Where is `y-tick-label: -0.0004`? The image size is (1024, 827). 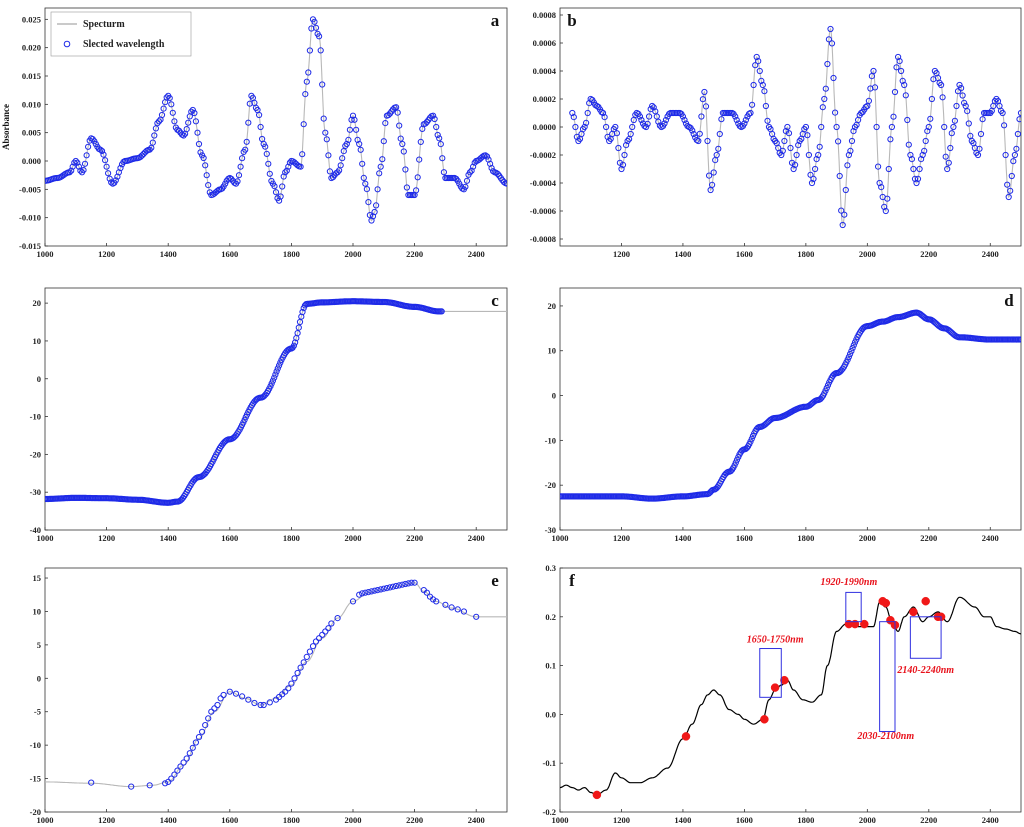
y-tick-label: -0.0004 is located at coordinates (543, 183).